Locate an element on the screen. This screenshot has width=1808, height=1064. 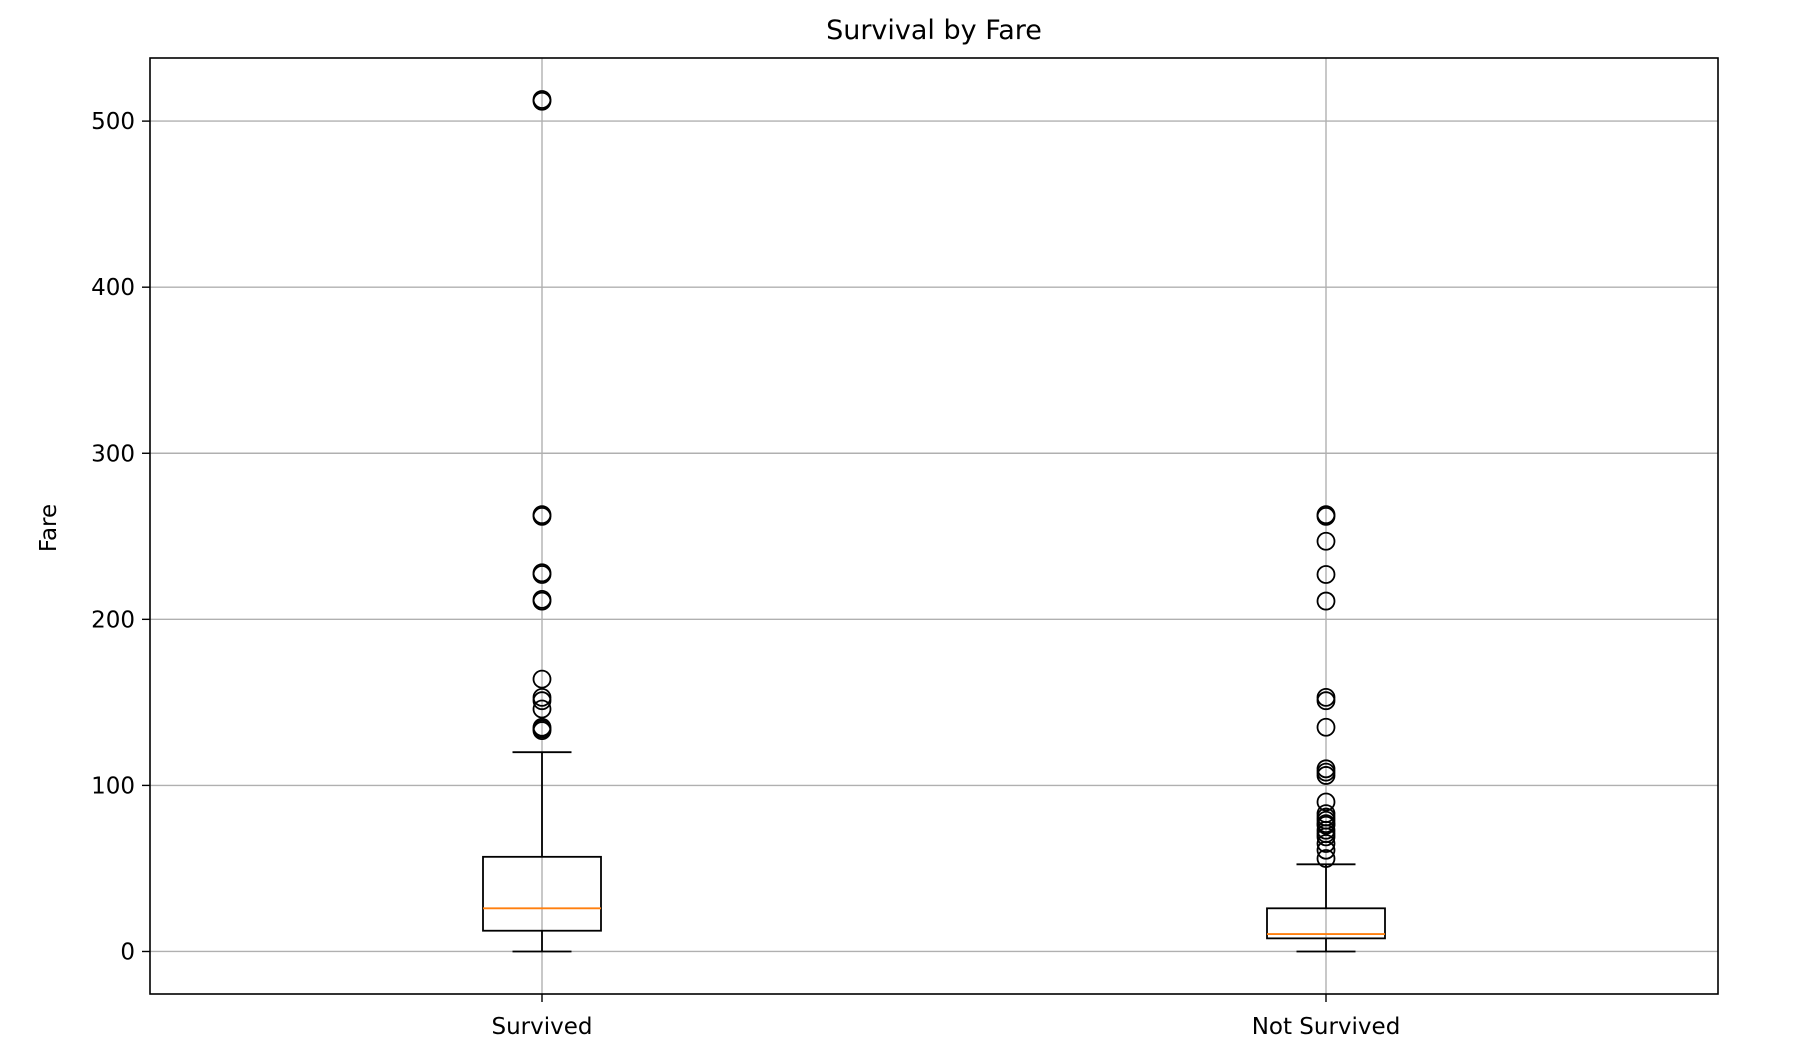
chart-title: Survival by Fare is located at coordinates (934, 30).